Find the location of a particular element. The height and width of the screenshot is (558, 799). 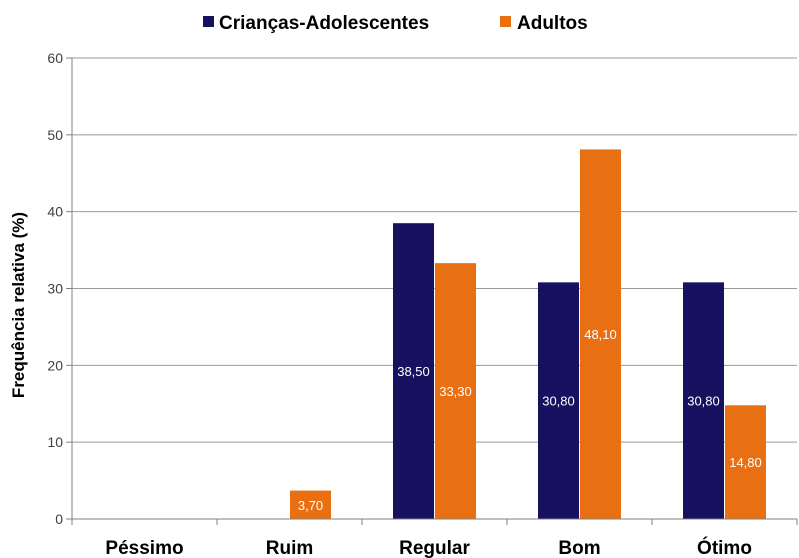

legend-label: Adultos is located at coordinates (552, 23).